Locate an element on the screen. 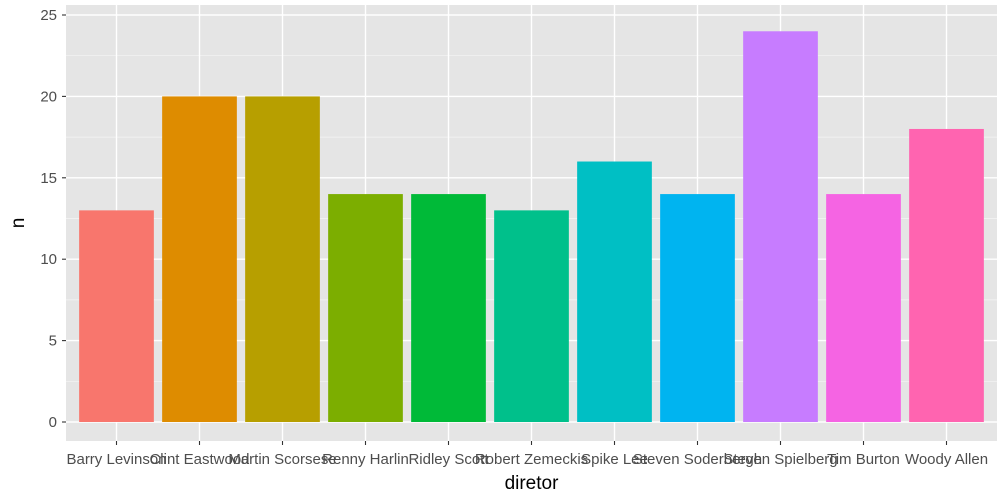  x-tick-label: Martin Scorsese is located at coordinates (282, 459).